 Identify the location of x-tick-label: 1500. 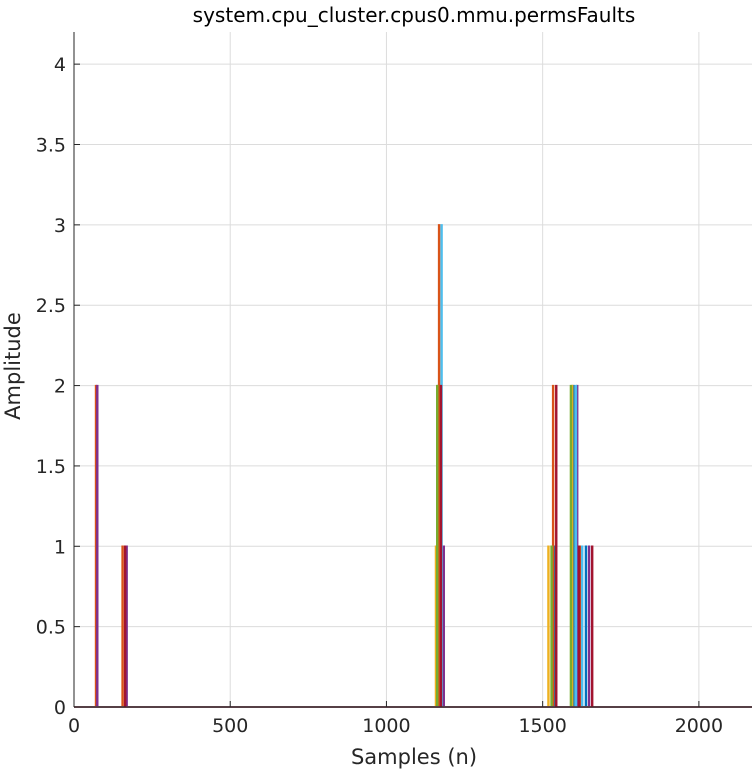
(542, 726).